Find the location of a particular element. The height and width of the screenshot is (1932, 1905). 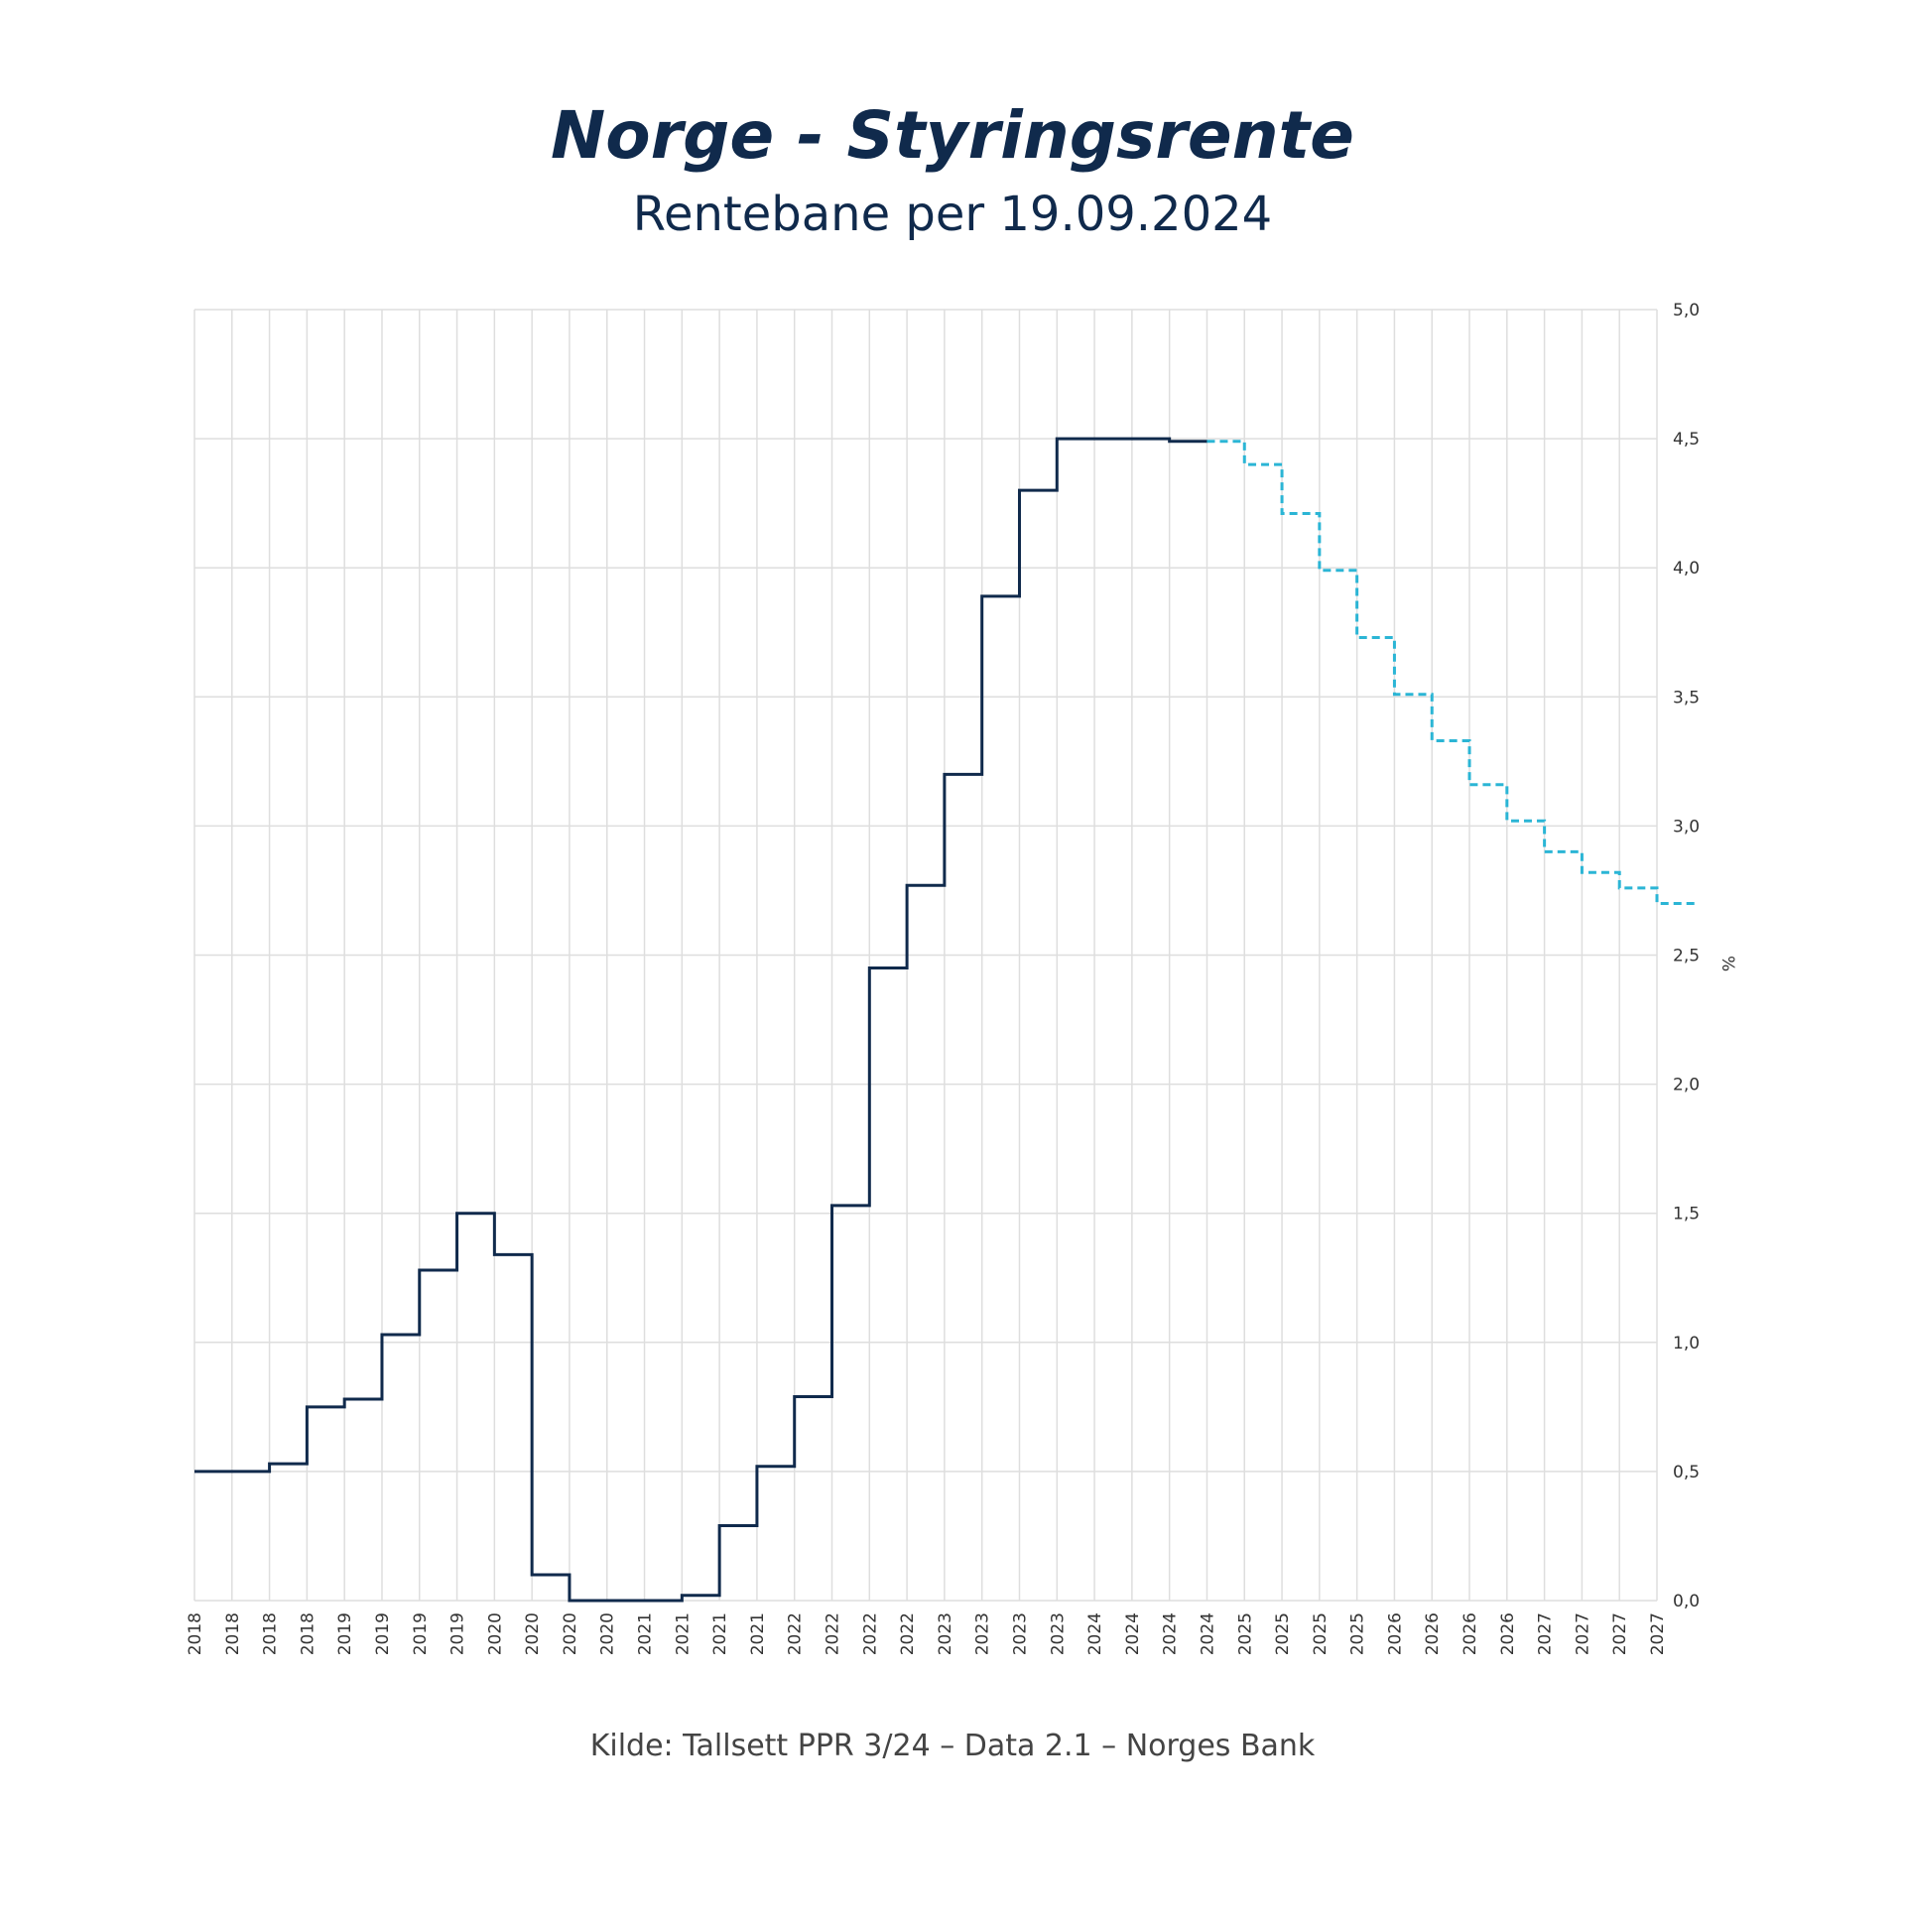

y-axis-ticks: 0,0 0,5 1,0 1,5 2,0 2,5 3,0 3,5 4,0 4,5 5,0 is located at coordinates (1686, 956).